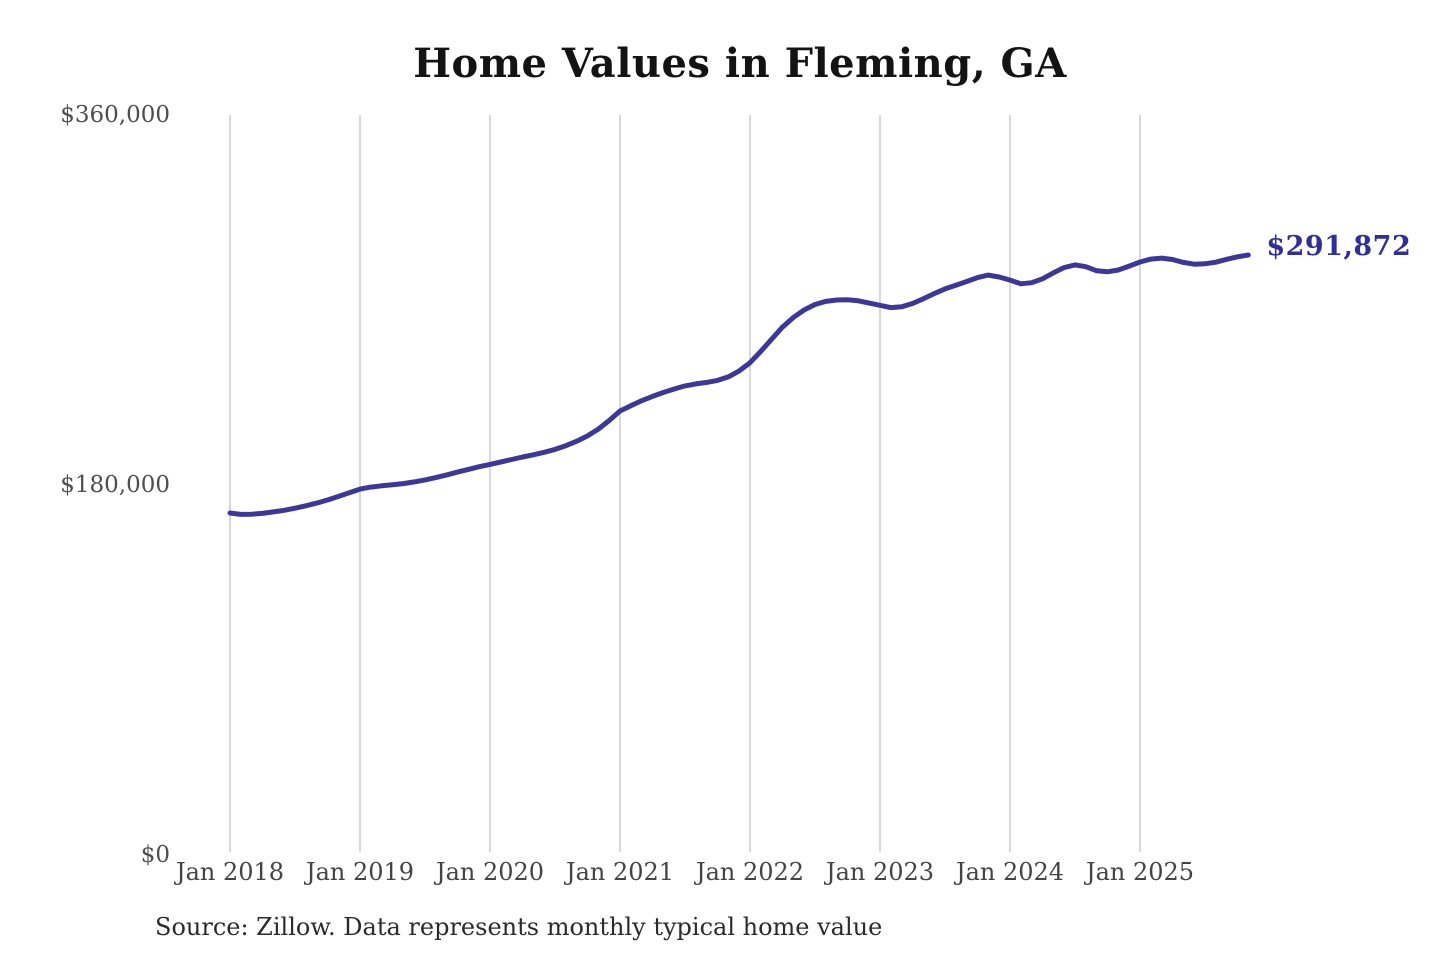 This screenshot has width=1440, height=960. Describe the element at coordinates (1010, 872) in the screenshot. I see `x-axis-label: Jan 2024` at that location.